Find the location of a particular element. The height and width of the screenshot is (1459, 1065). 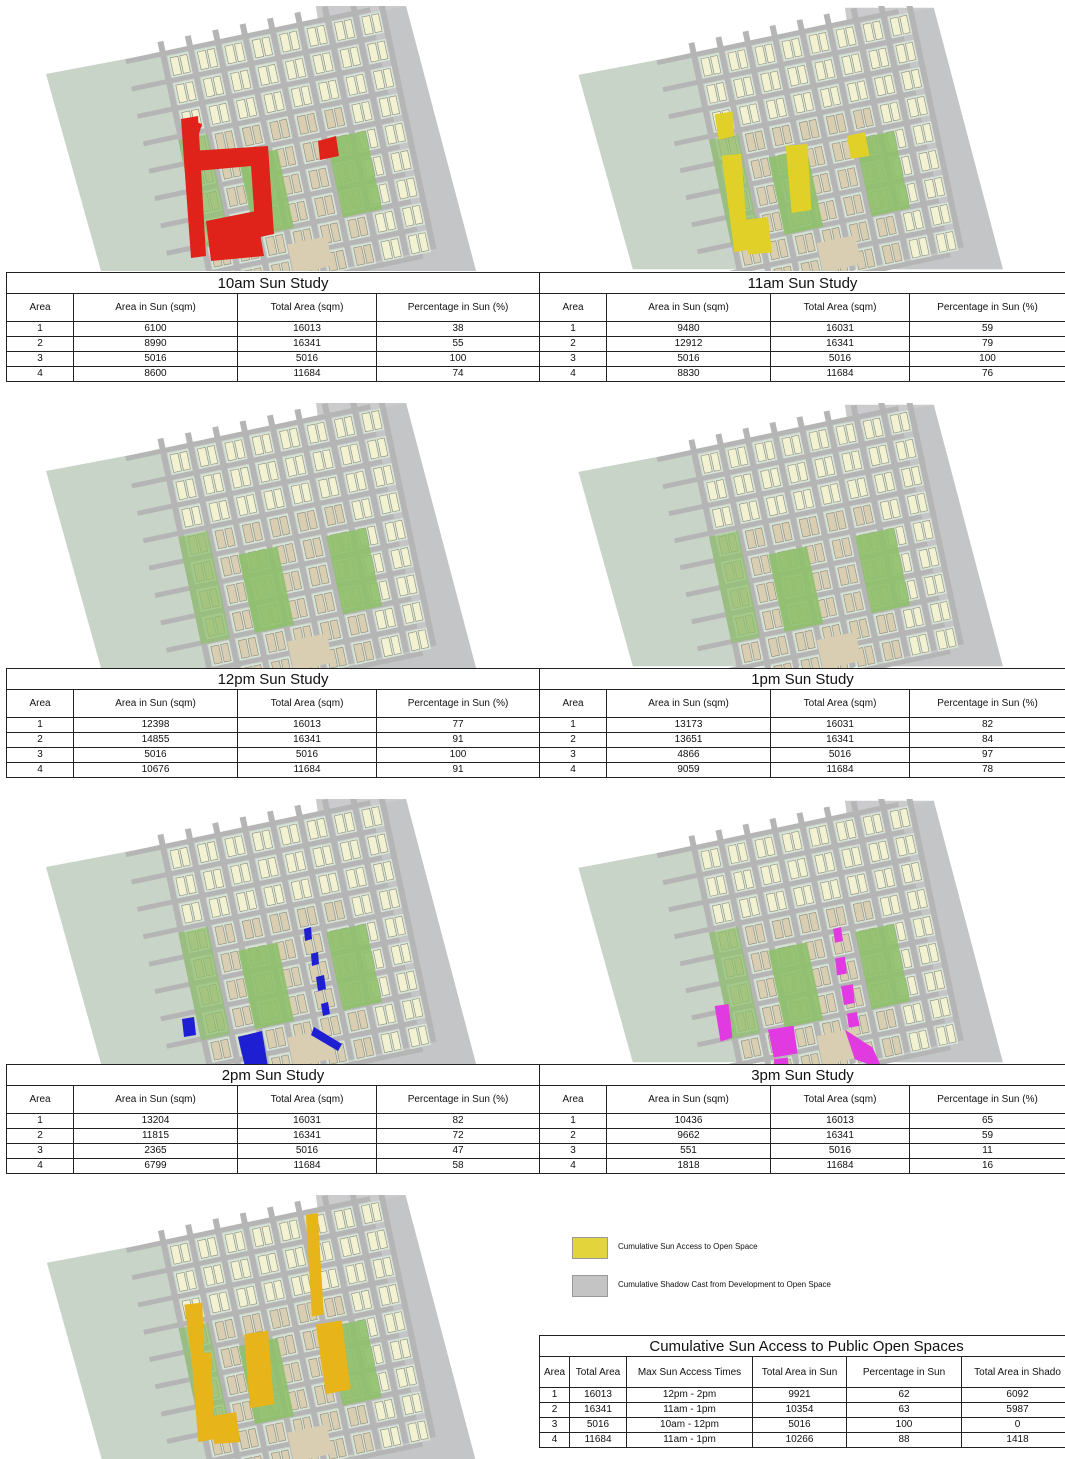

table-row: 3 4866 5016 97 is located at coordinates (802, 755).